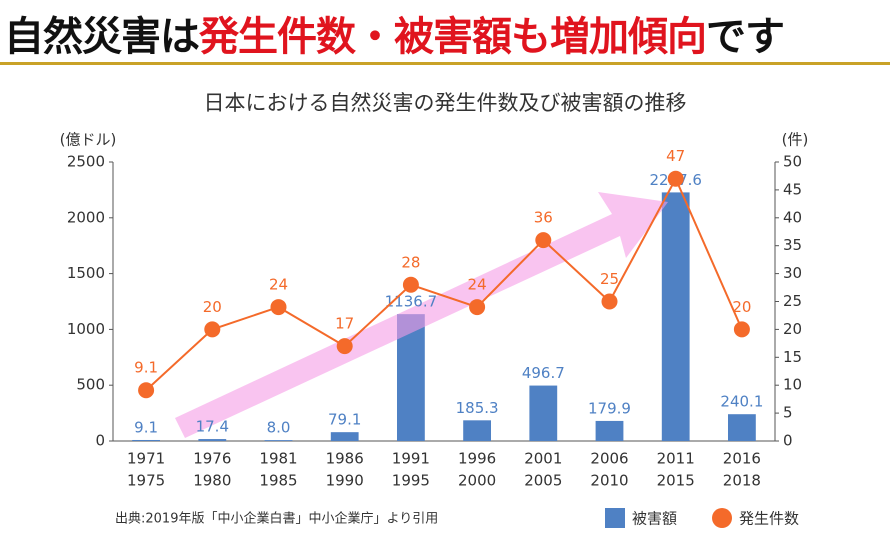  What do you see at coordinates (88, 140) in the screenshot?
I see `y-axis-label: (億ドル)` at bounding box center [88, 140].